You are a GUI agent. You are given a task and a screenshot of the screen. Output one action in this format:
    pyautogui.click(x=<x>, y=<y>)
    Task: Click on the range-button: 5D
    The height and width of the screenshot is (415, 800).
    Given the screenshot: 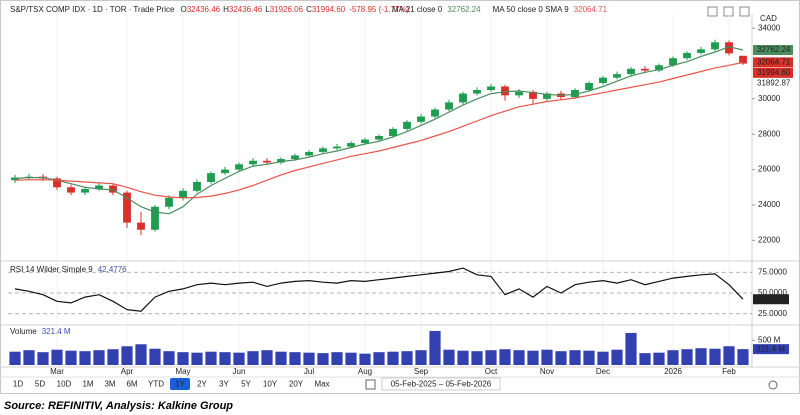 What is the action you would take?
    pyautogui.click(x=40, y=384)
    